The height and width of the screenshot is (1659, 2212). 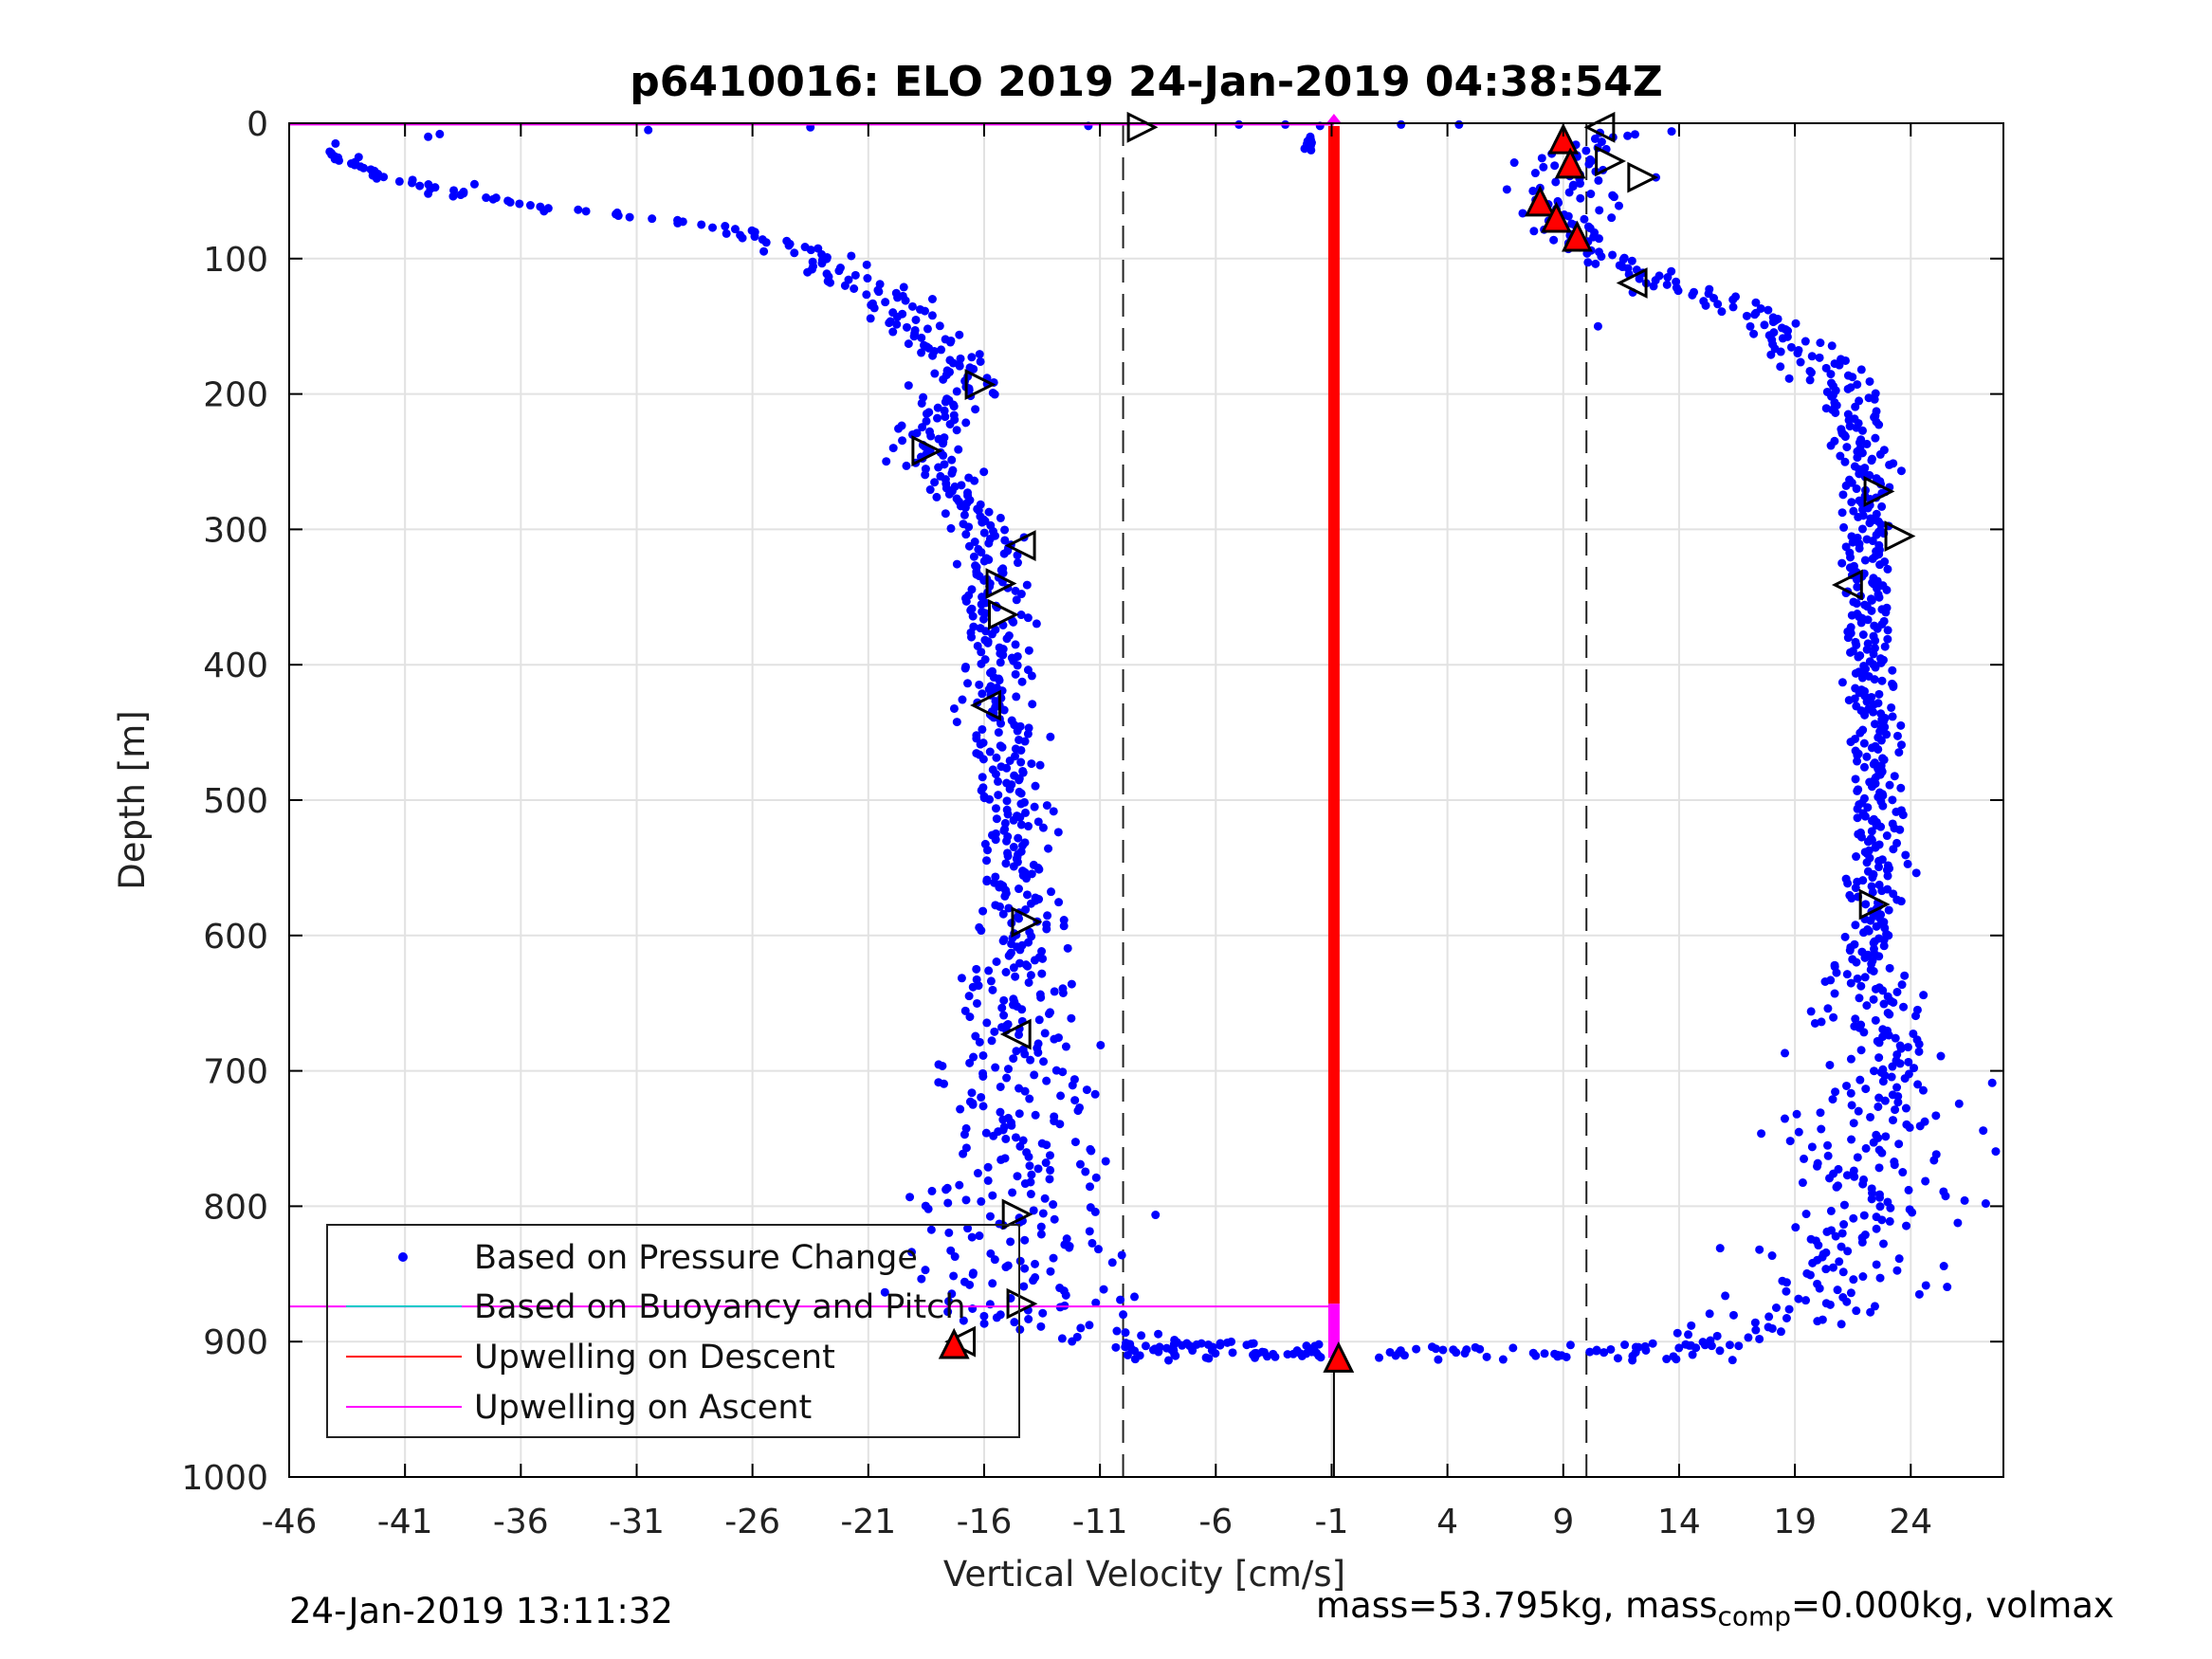 What do you see at coordinates (224, 1478) in the screenshot?
I see `y-tick-label: 1000` at bounding box center [224, 1478].